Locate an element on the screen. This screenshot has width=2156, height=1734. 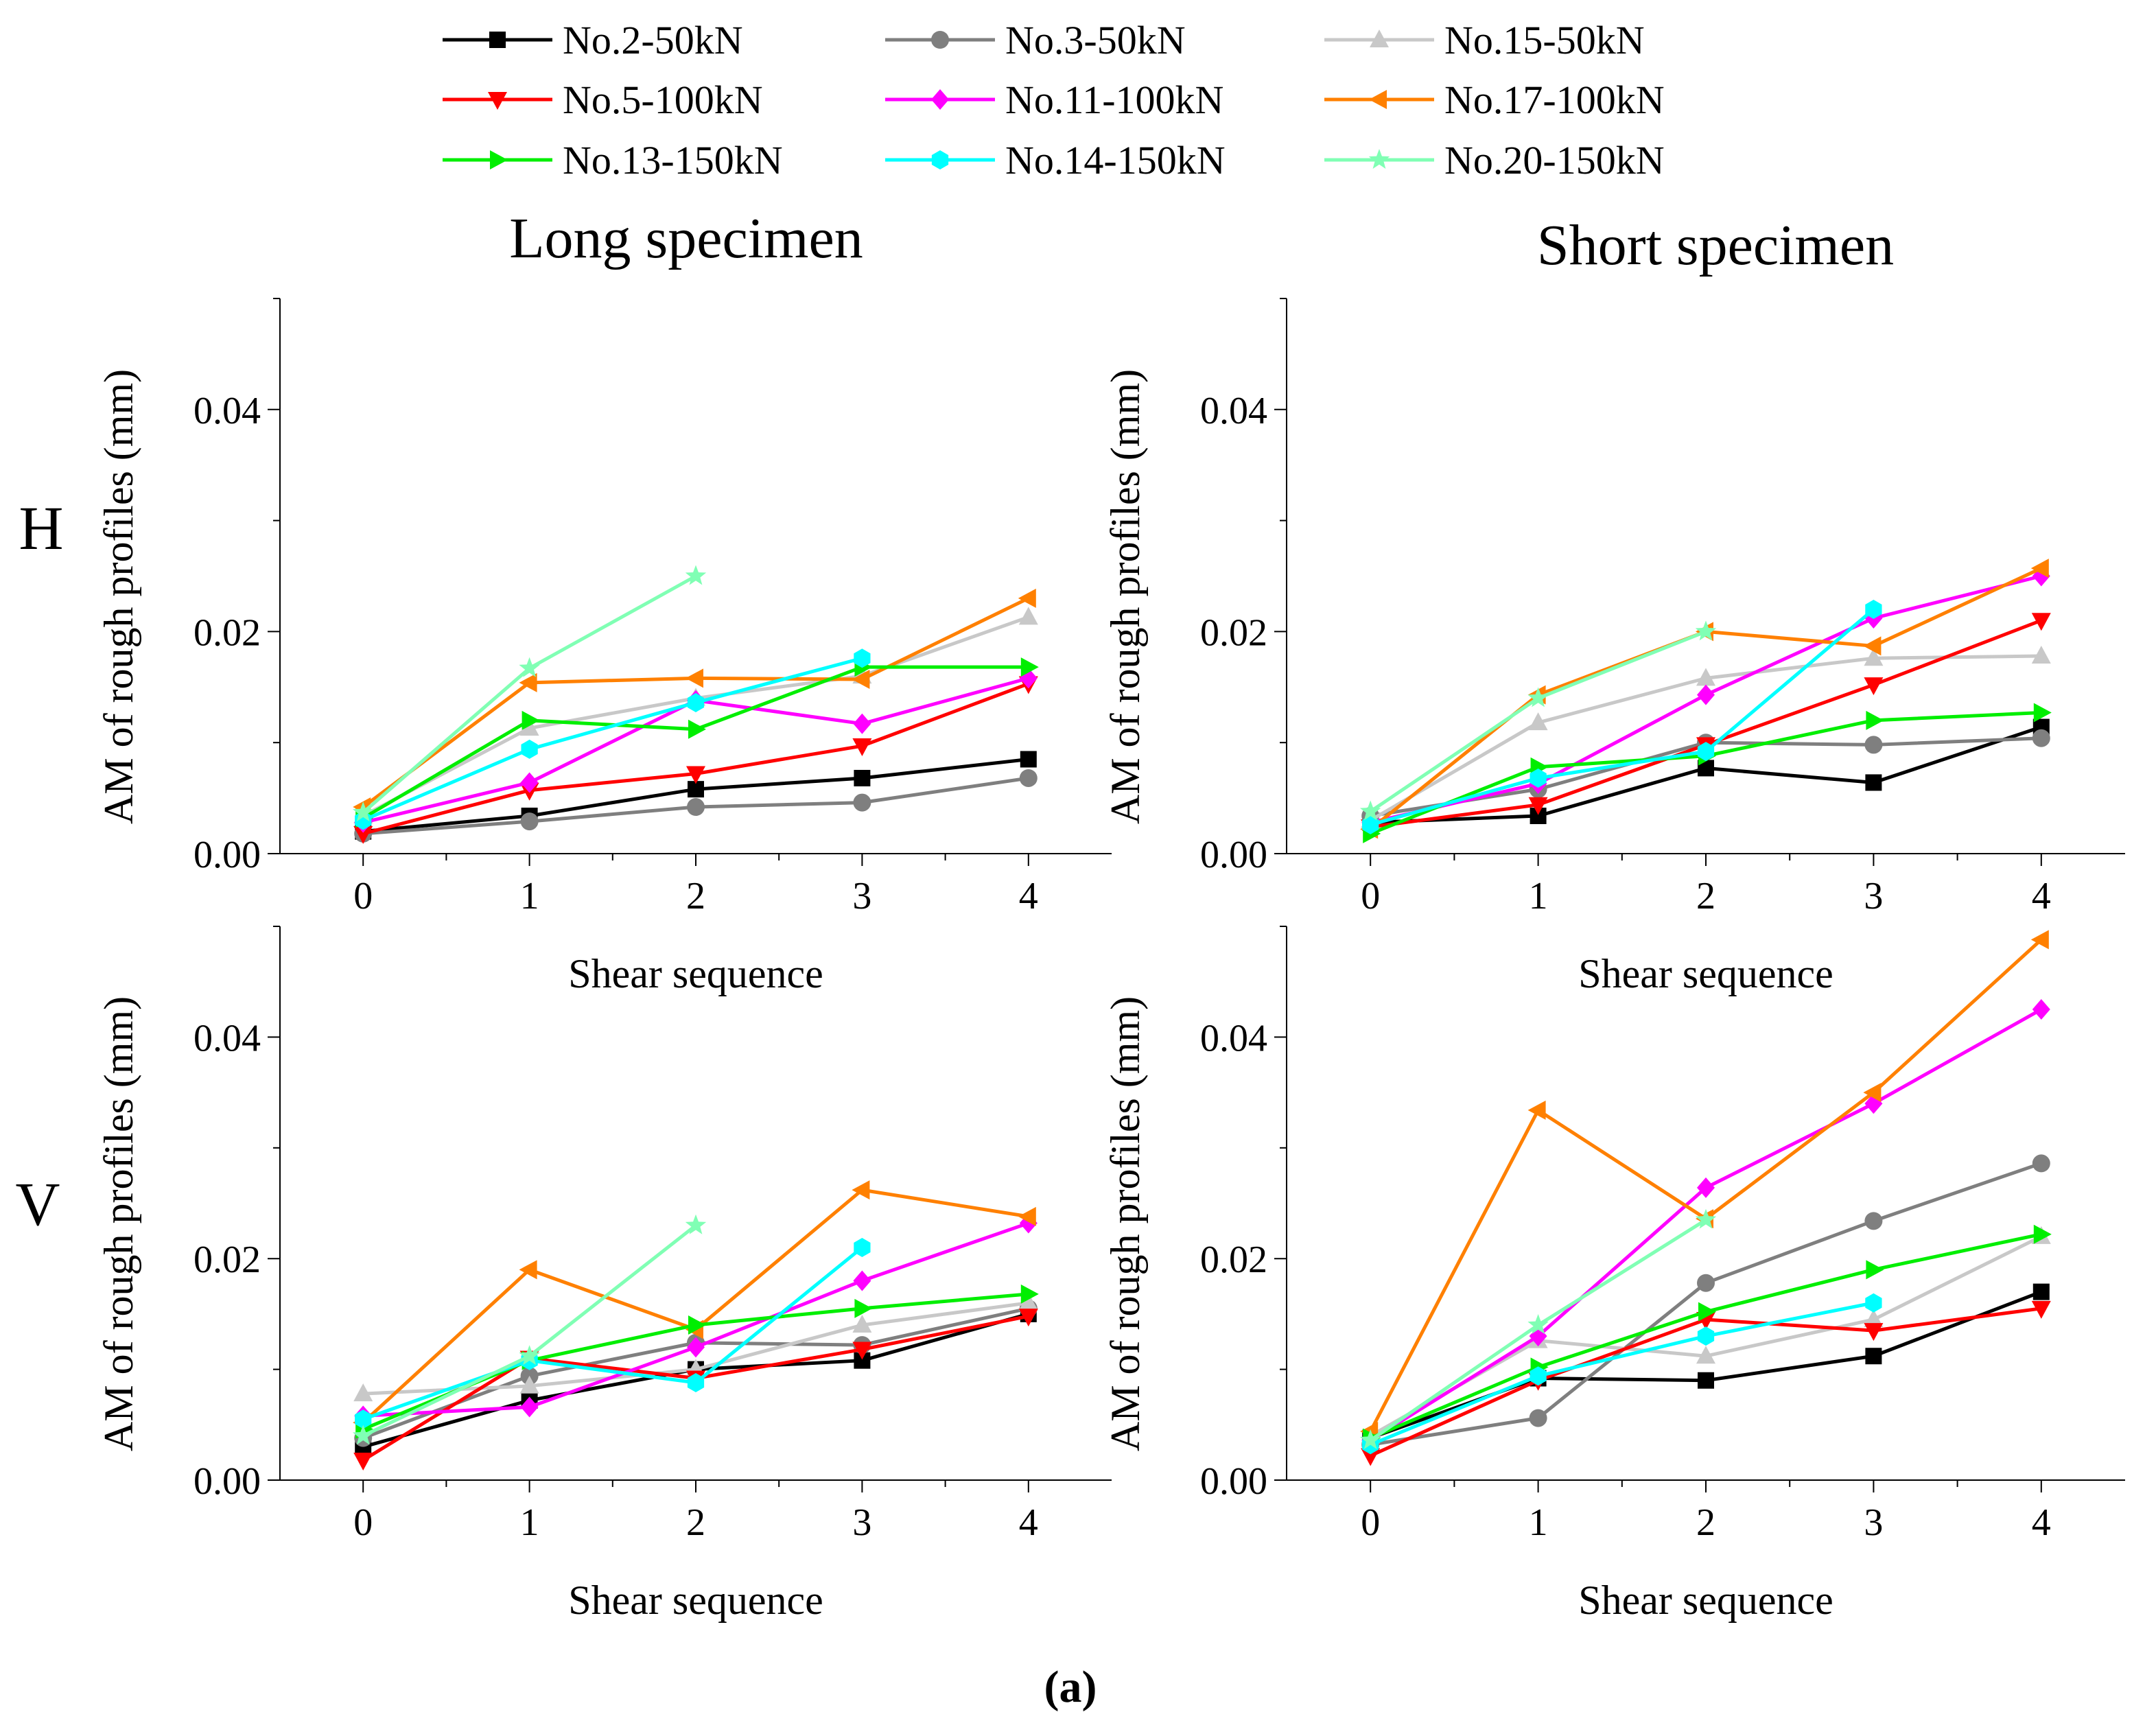
legend-item-s15: No.15-50kN is located at coordinates (1484, 40).